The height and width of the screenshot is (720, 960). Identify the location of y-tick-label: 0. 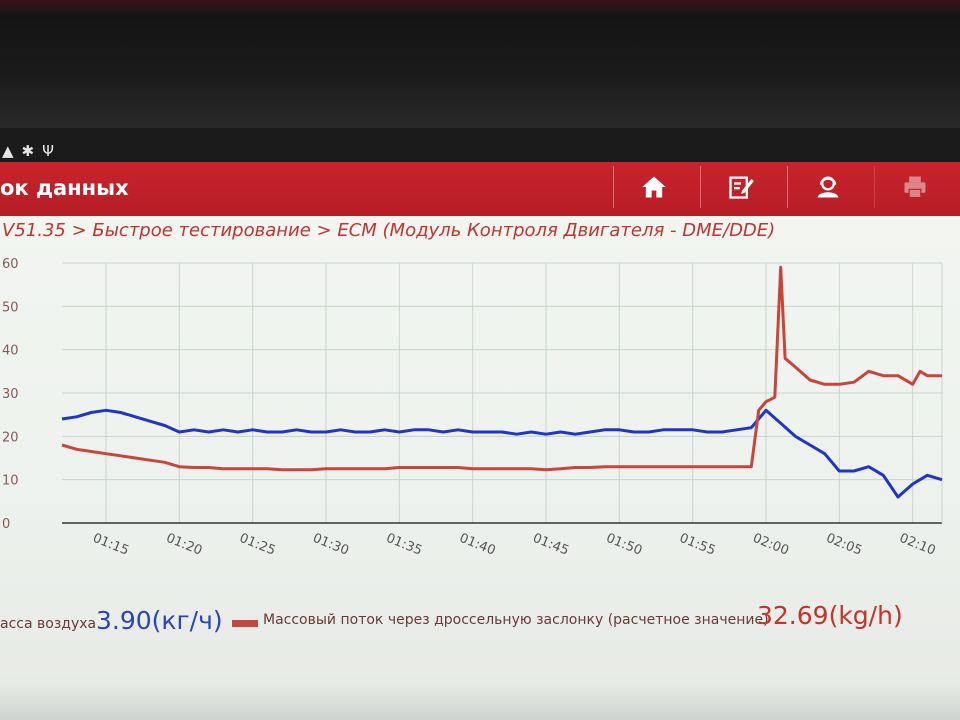
(6, 524).